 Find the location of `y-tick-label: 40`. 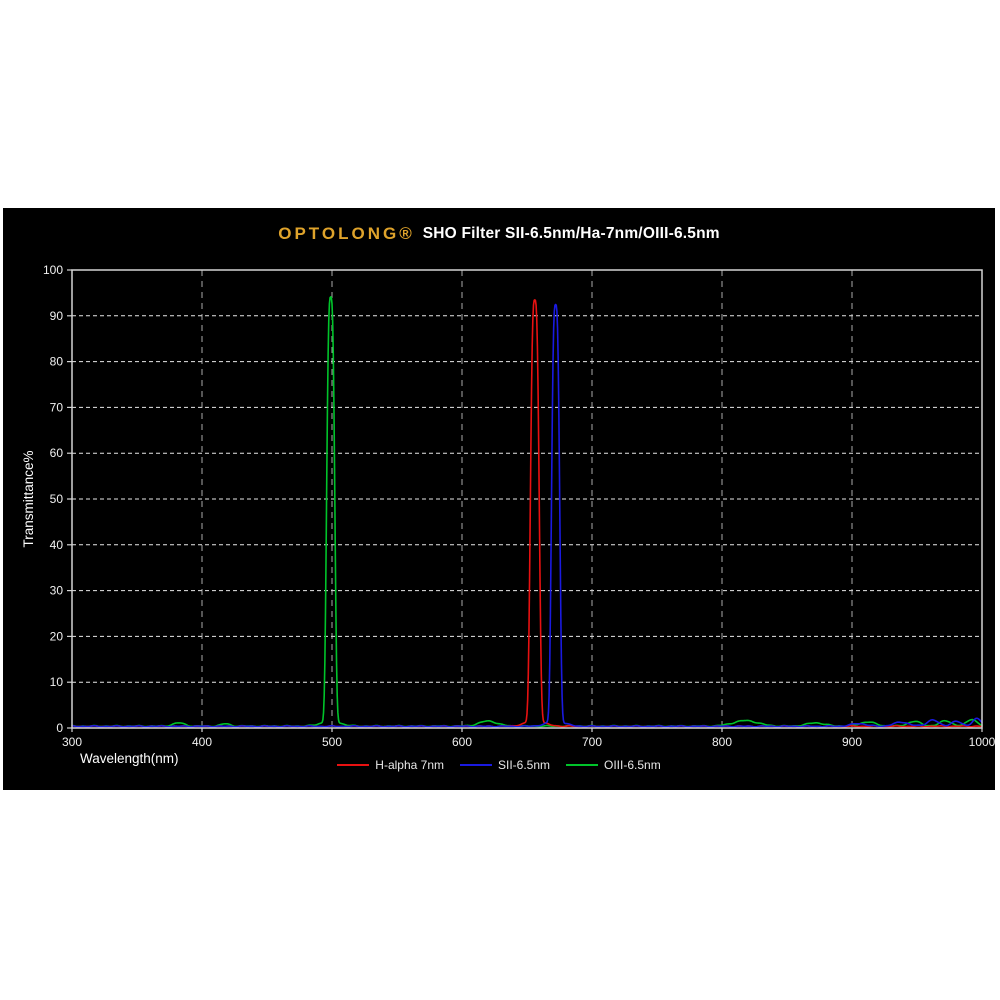

y-tick-label: 40 is located at coordinates (57, 545).